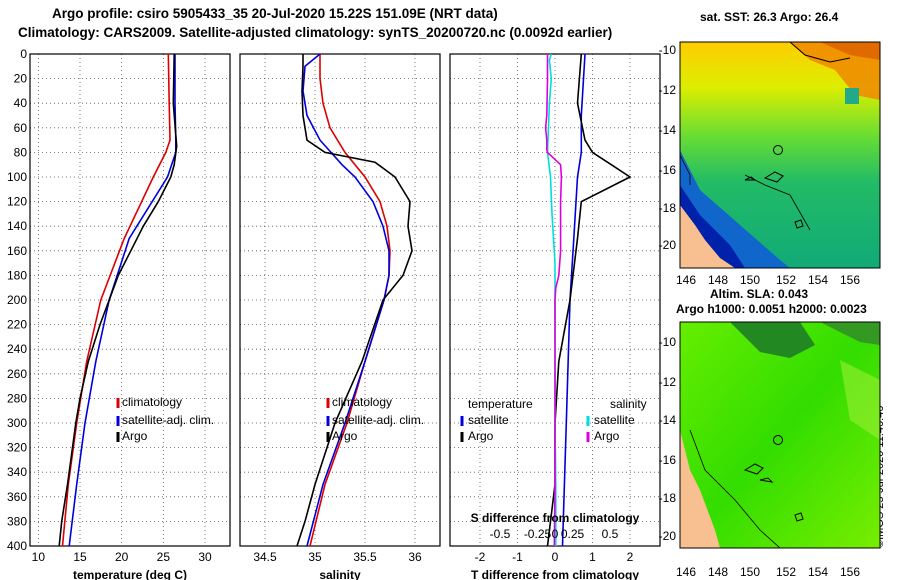 The image size is (900, 580). What do you see at coordinates (17, 202) in the screenshot?
I see `y-tick-label: 120` at bounding box center [17, 202].